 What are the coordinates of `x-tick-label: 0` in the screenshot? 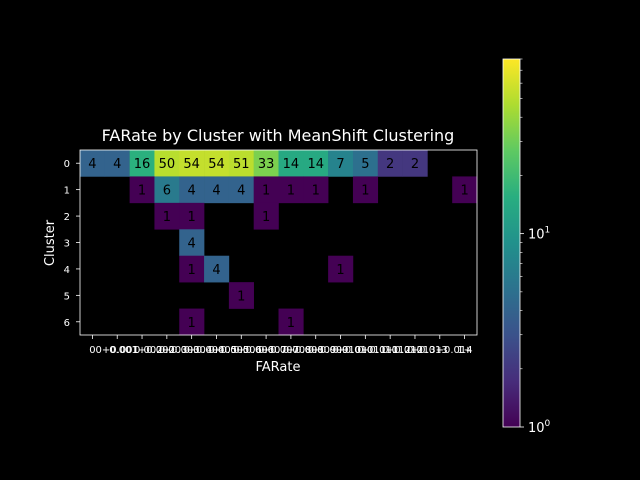 It's located at (92, 350).